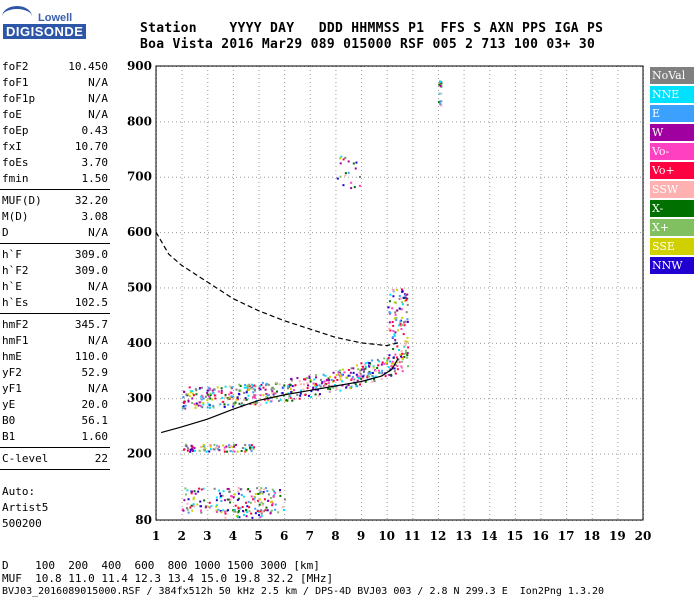  Describe the element at coordinates (672, 170) in the screenshot. I see `legend-item-vo: Vo+` at that location.